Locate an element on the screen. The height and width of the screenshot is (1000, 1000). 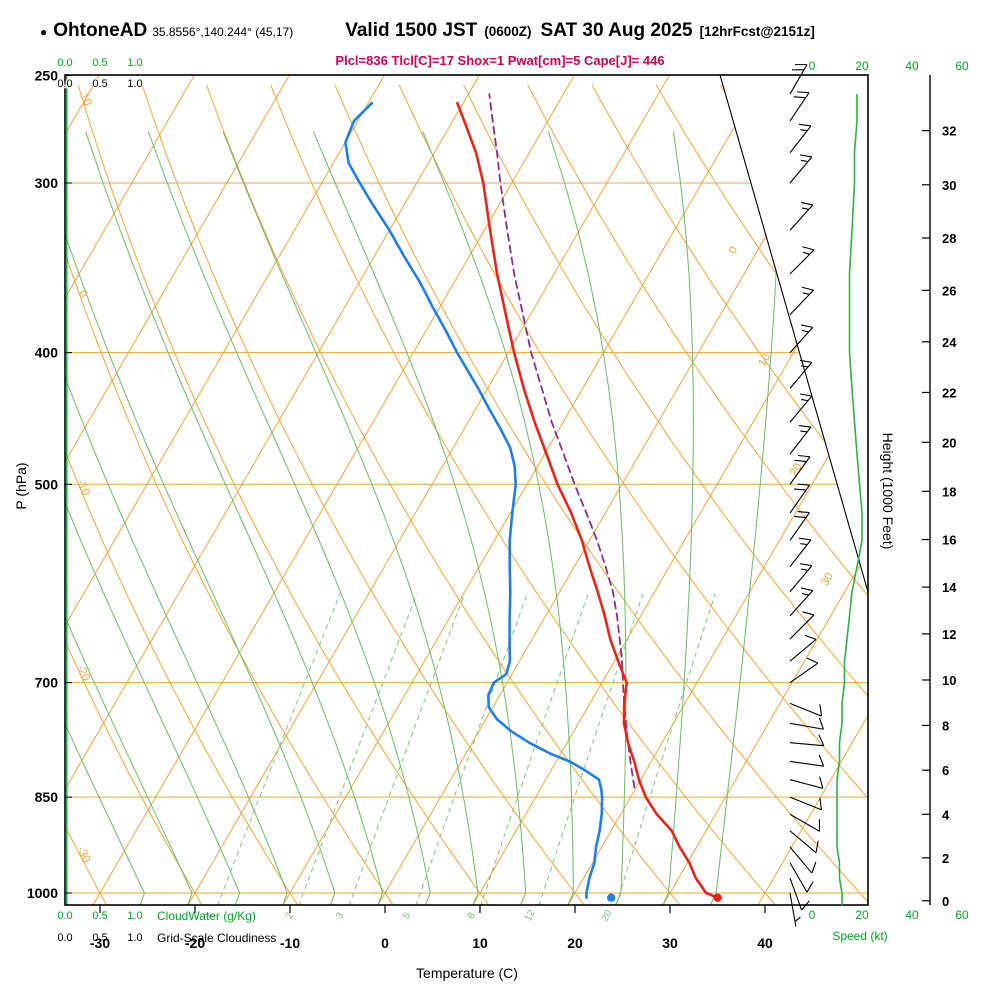
valid-time-utc: (0600Z) is located at coordinates (508, 31).